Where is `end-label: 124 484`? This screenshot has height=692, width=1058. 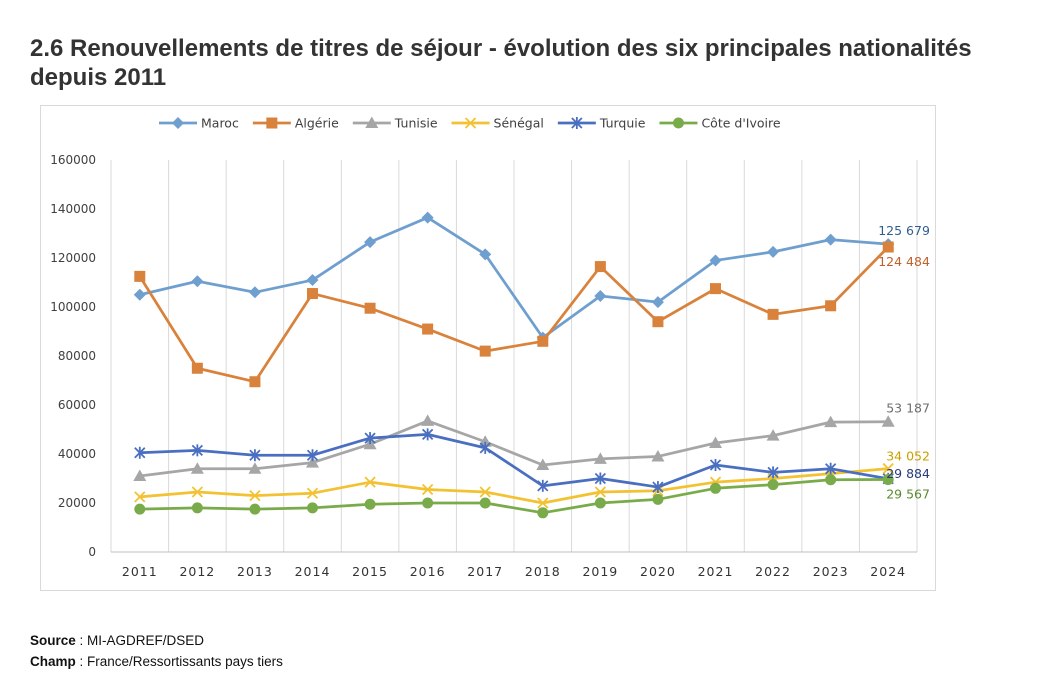 end-label: 124 484 is located at coordinates (904, 261).